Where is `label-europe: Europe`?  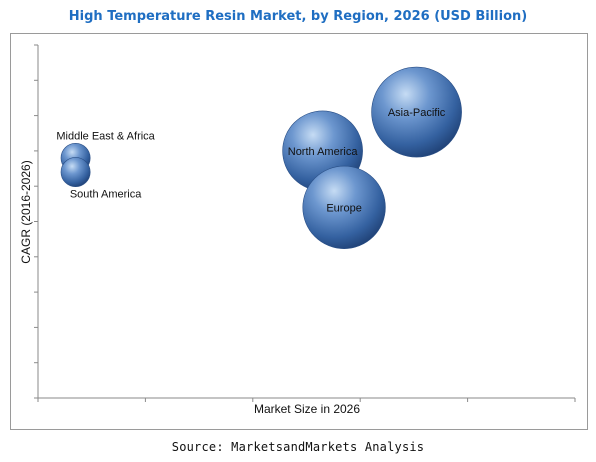 label-europe: Europe is located at coordinates (343, 208).